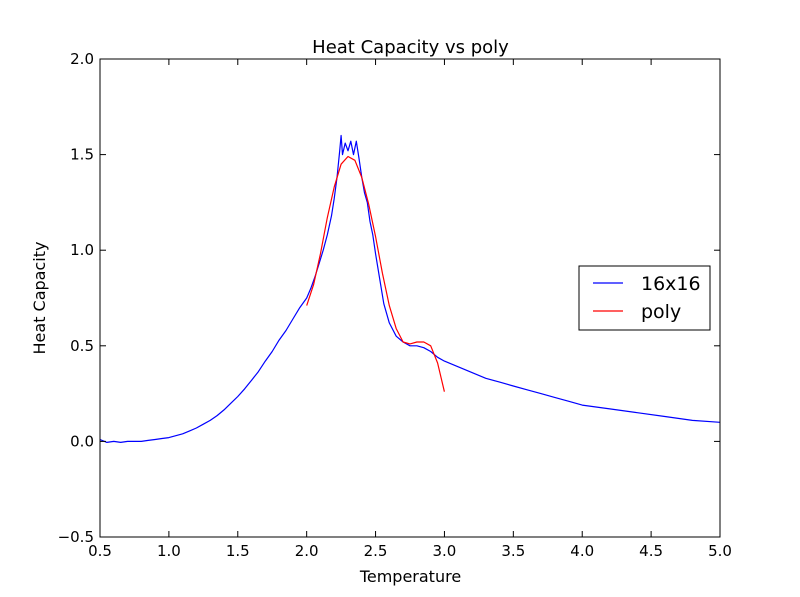 This screenshot has width=800, height=597. What do you see at coordinates (82, 59) in the screenshot?
I see `y-tick-label: 2.0` at bounding box center [82, 59].